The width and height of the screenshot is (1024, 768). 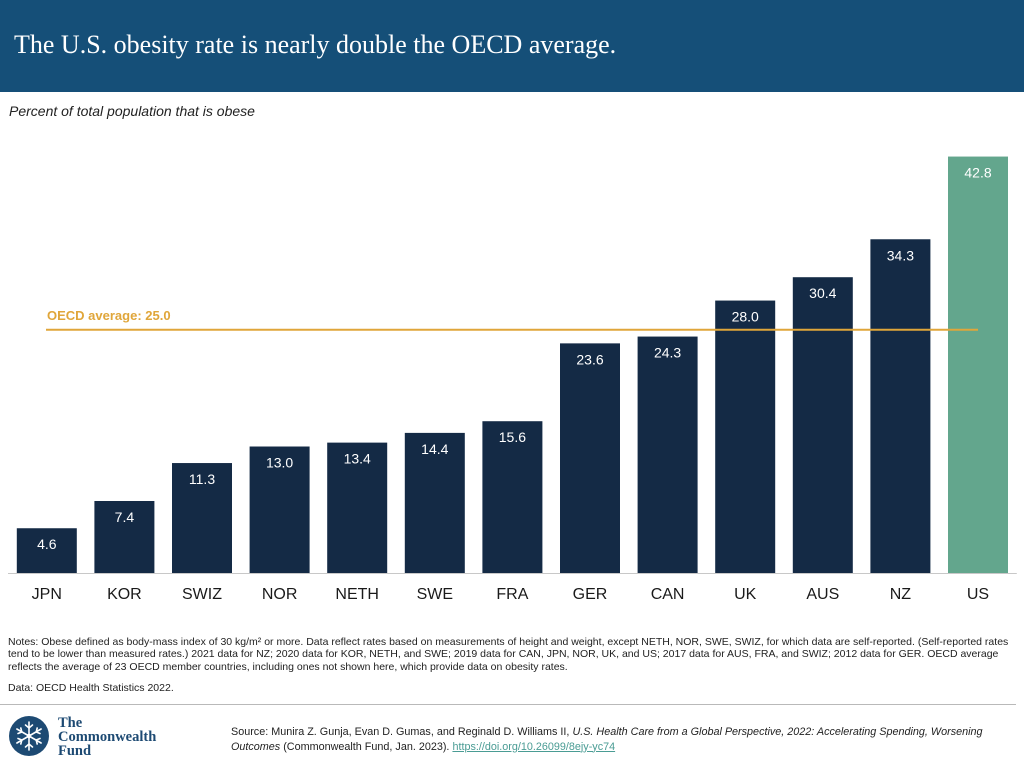 What do you see at coordinates (434, 502) in the screenshot?
I see `bar-swe` at bounding box center [434, 502].